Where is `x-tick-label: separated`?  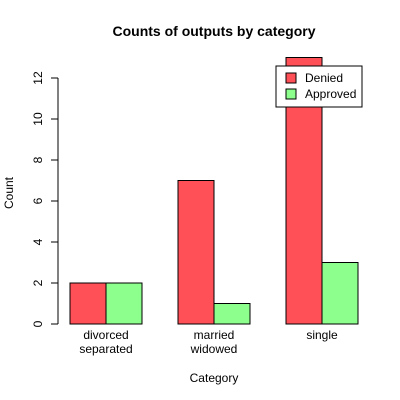 x-tick-label: separated is located at coordinates (105, 349).